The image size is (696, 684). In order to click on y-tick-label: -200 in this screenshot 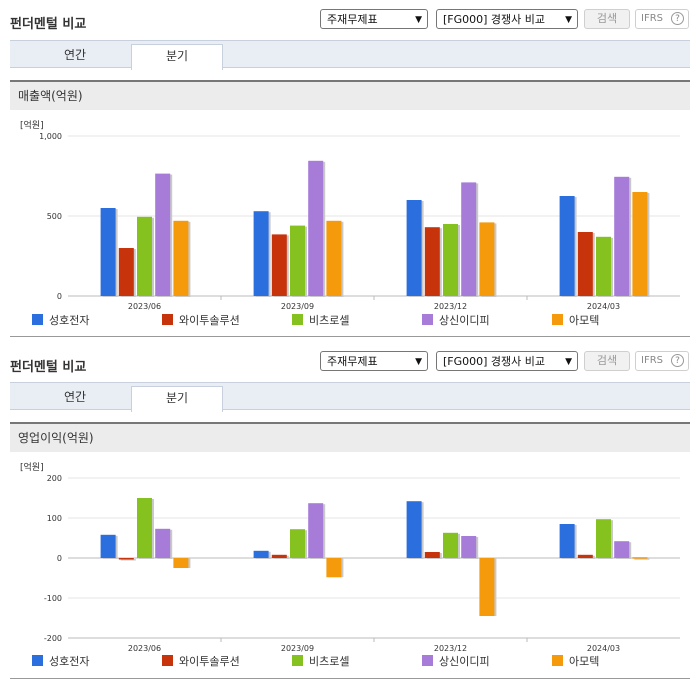, I will do `click(53, 638)`.